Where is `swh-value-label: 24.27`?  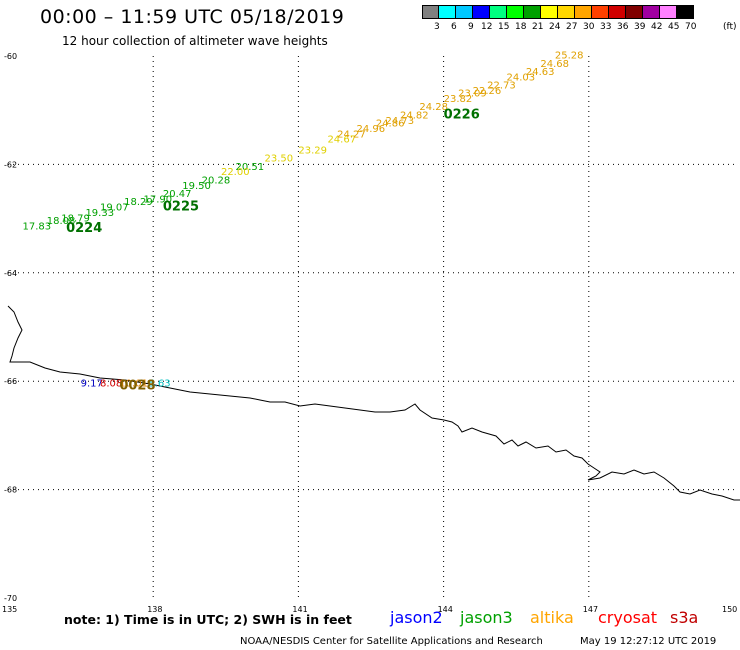 swh-value-label: 24.27 is located at coordinates (351, 134).